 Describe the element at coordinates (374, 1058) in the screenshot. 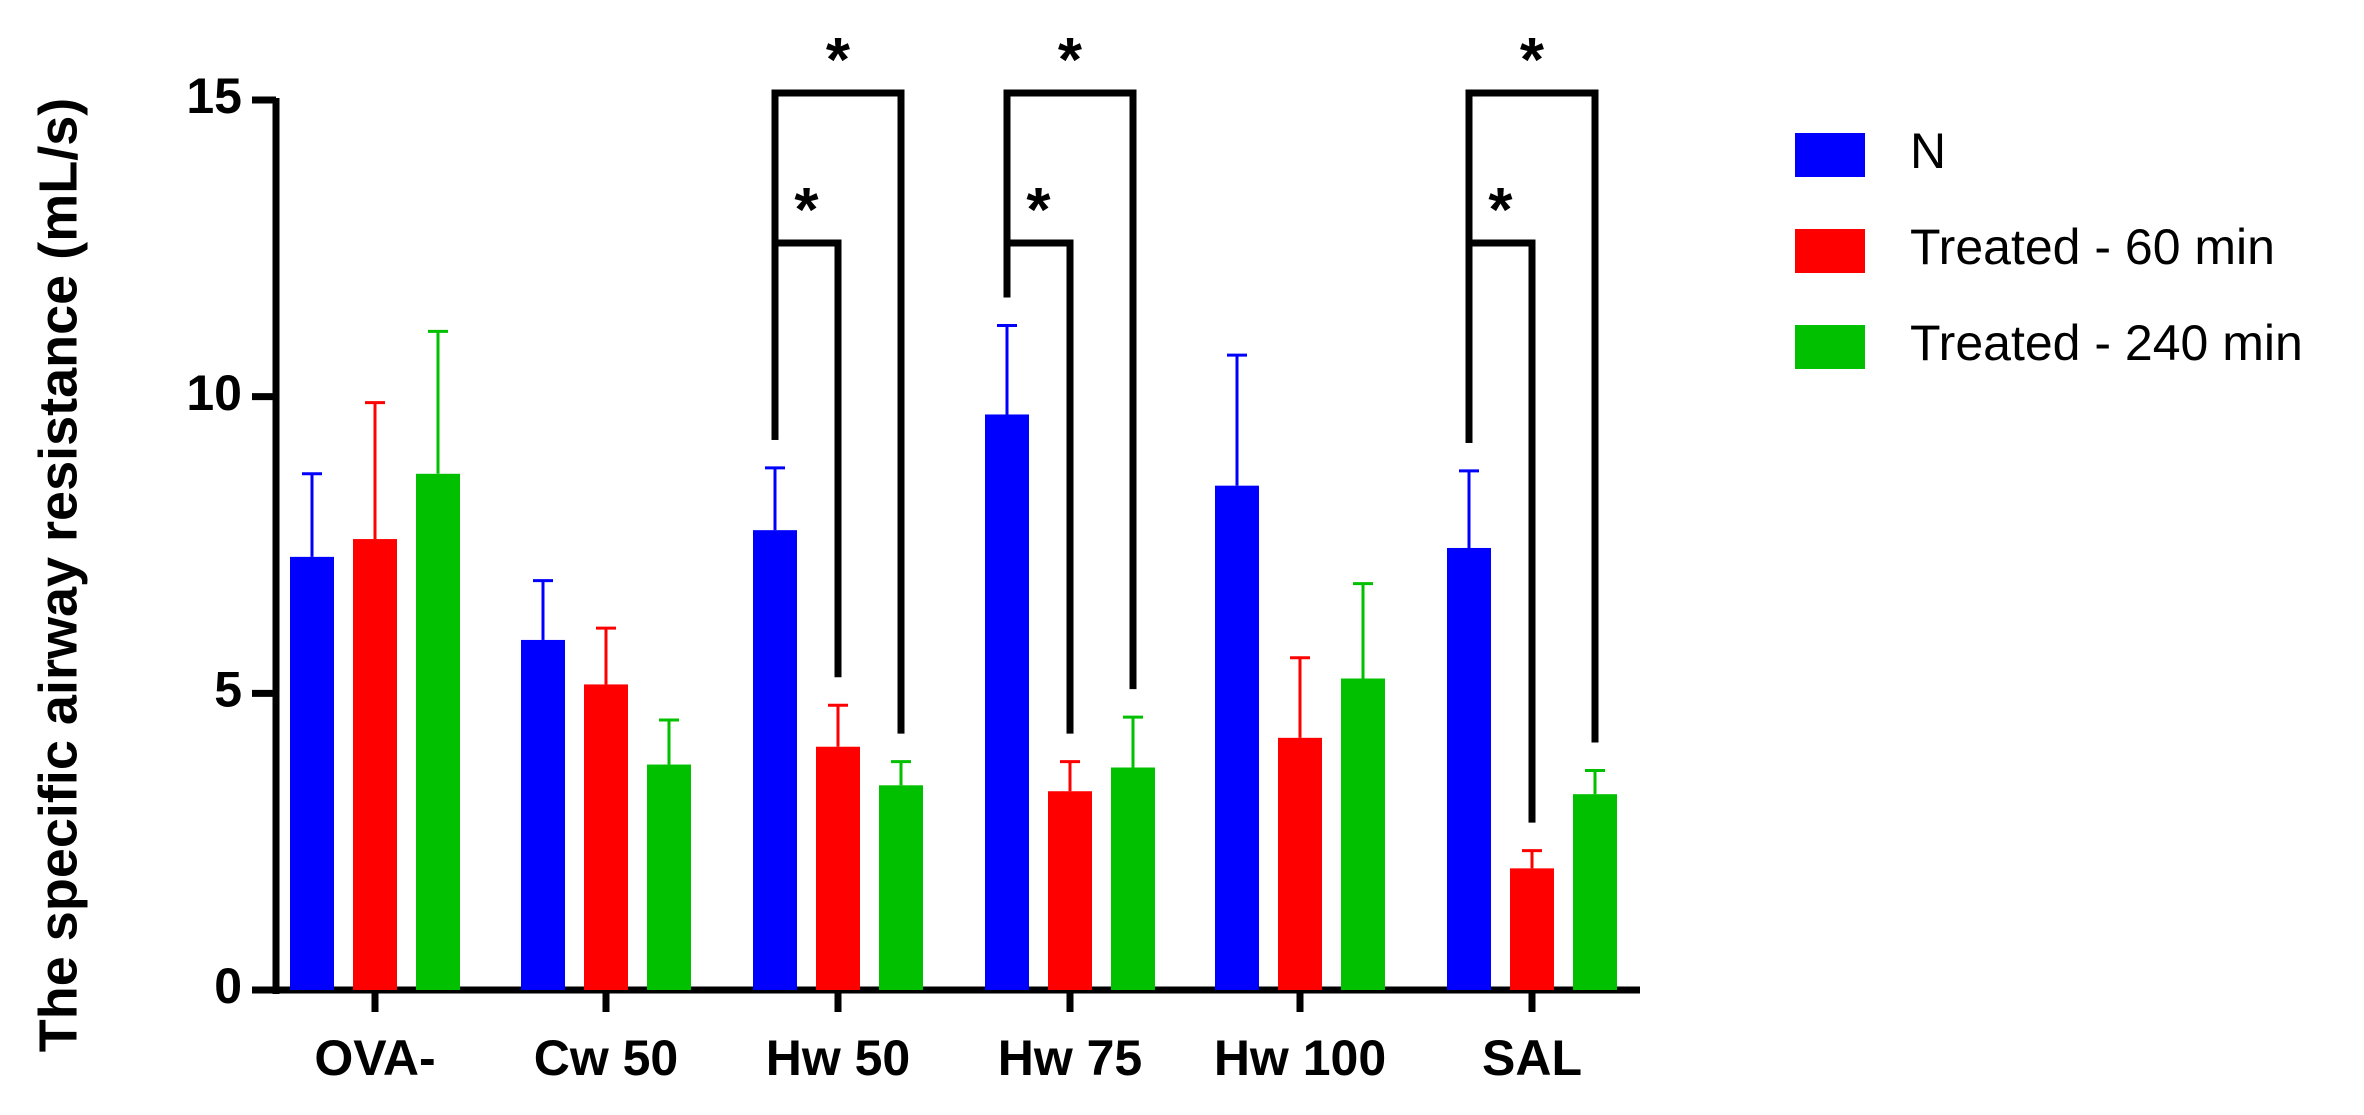

I see `x-tick-label: OVA-` at that location.